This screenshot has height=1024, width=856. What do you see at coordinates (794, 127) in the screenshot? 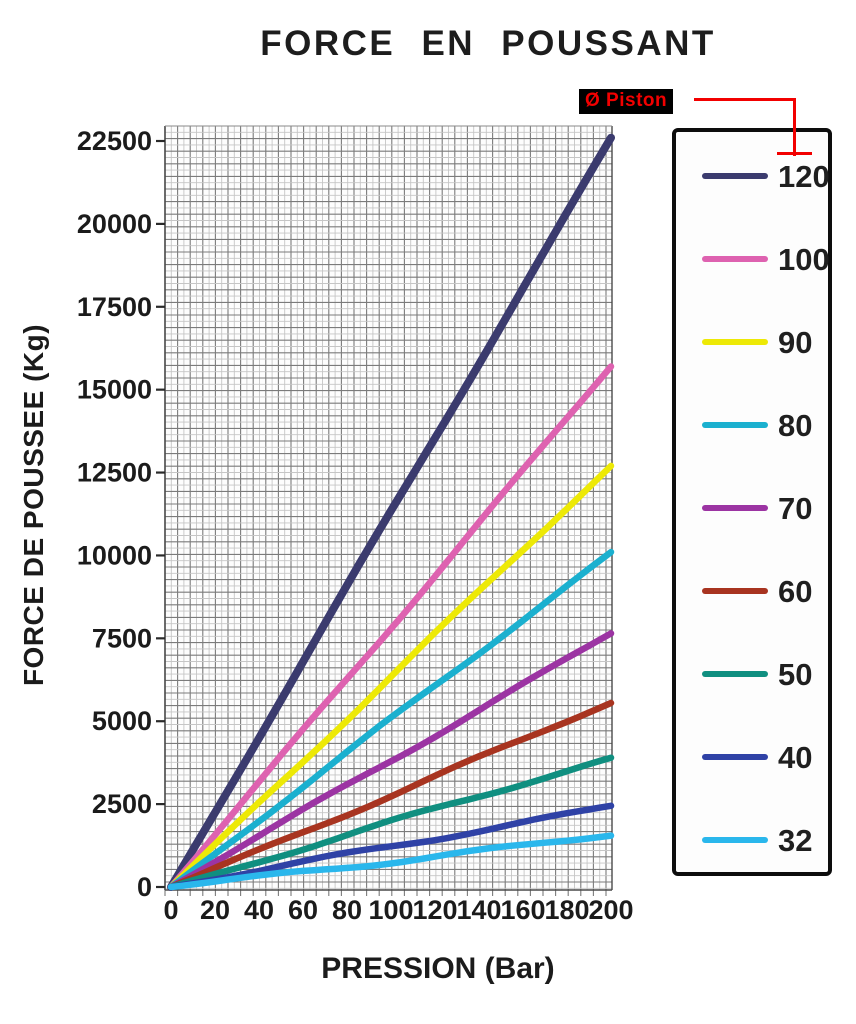
I see `callout-connector-vertical` at bounding box center [794, 127].